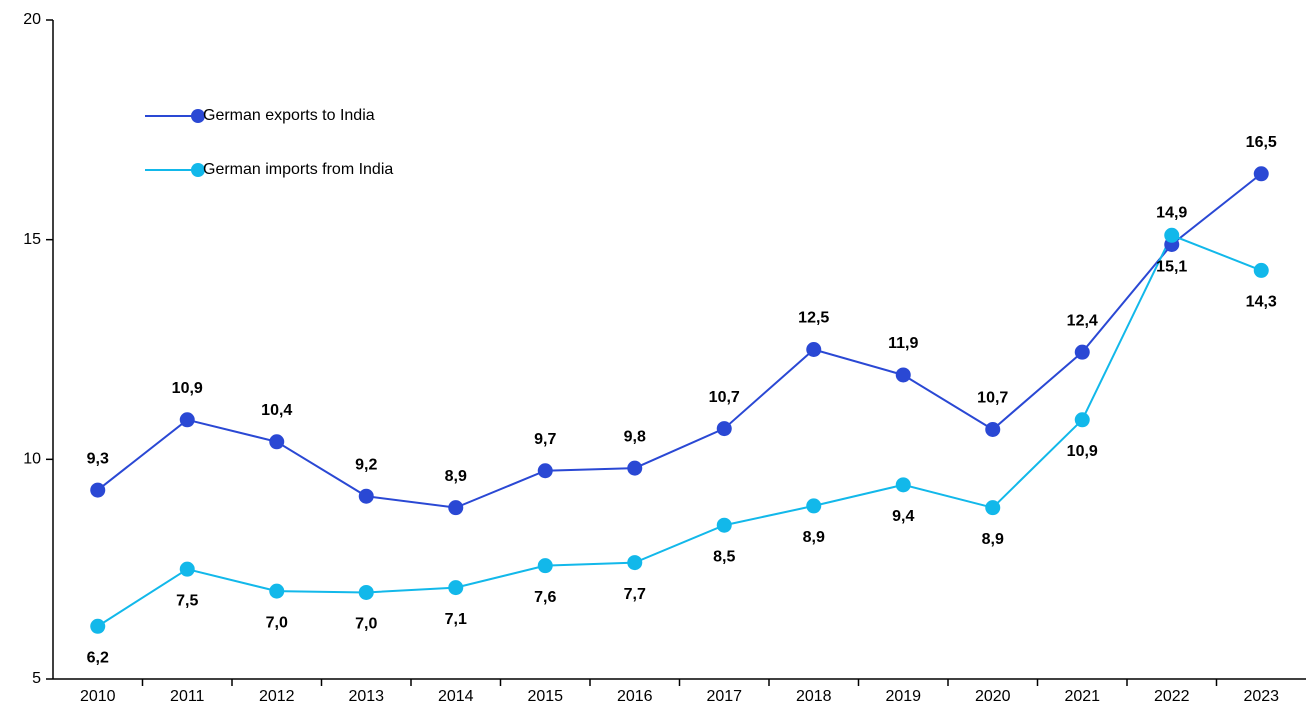 This screenshot has height=709, width=1306. Describe the element at coordinates (545, 439) in the screenshot. I see `data-label: 9,7` at that location.